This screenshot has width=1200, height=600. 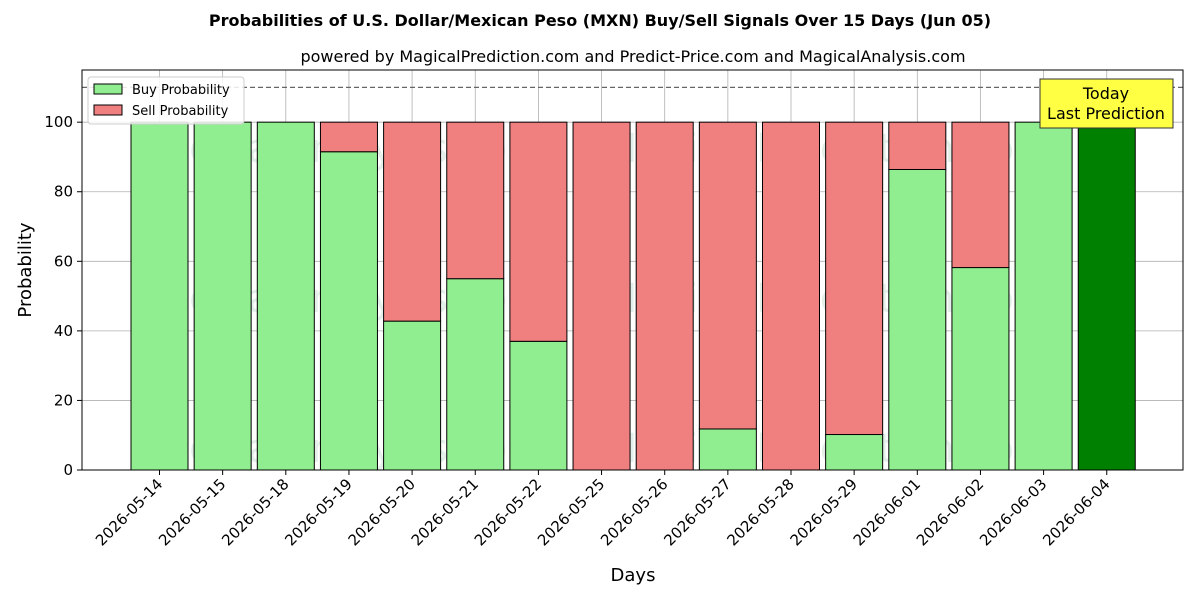 What do you see at coordinates (63, 400) in the screenshot?
I see `y-tick-label: 20` at bounding box center [63, 400].